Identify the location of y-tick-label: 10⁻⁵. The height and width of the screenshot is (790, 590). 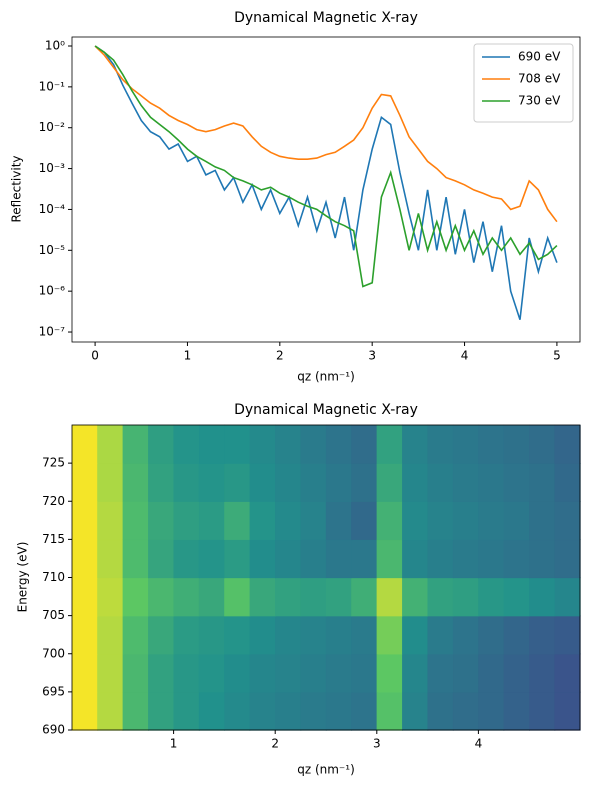
(52, 250).